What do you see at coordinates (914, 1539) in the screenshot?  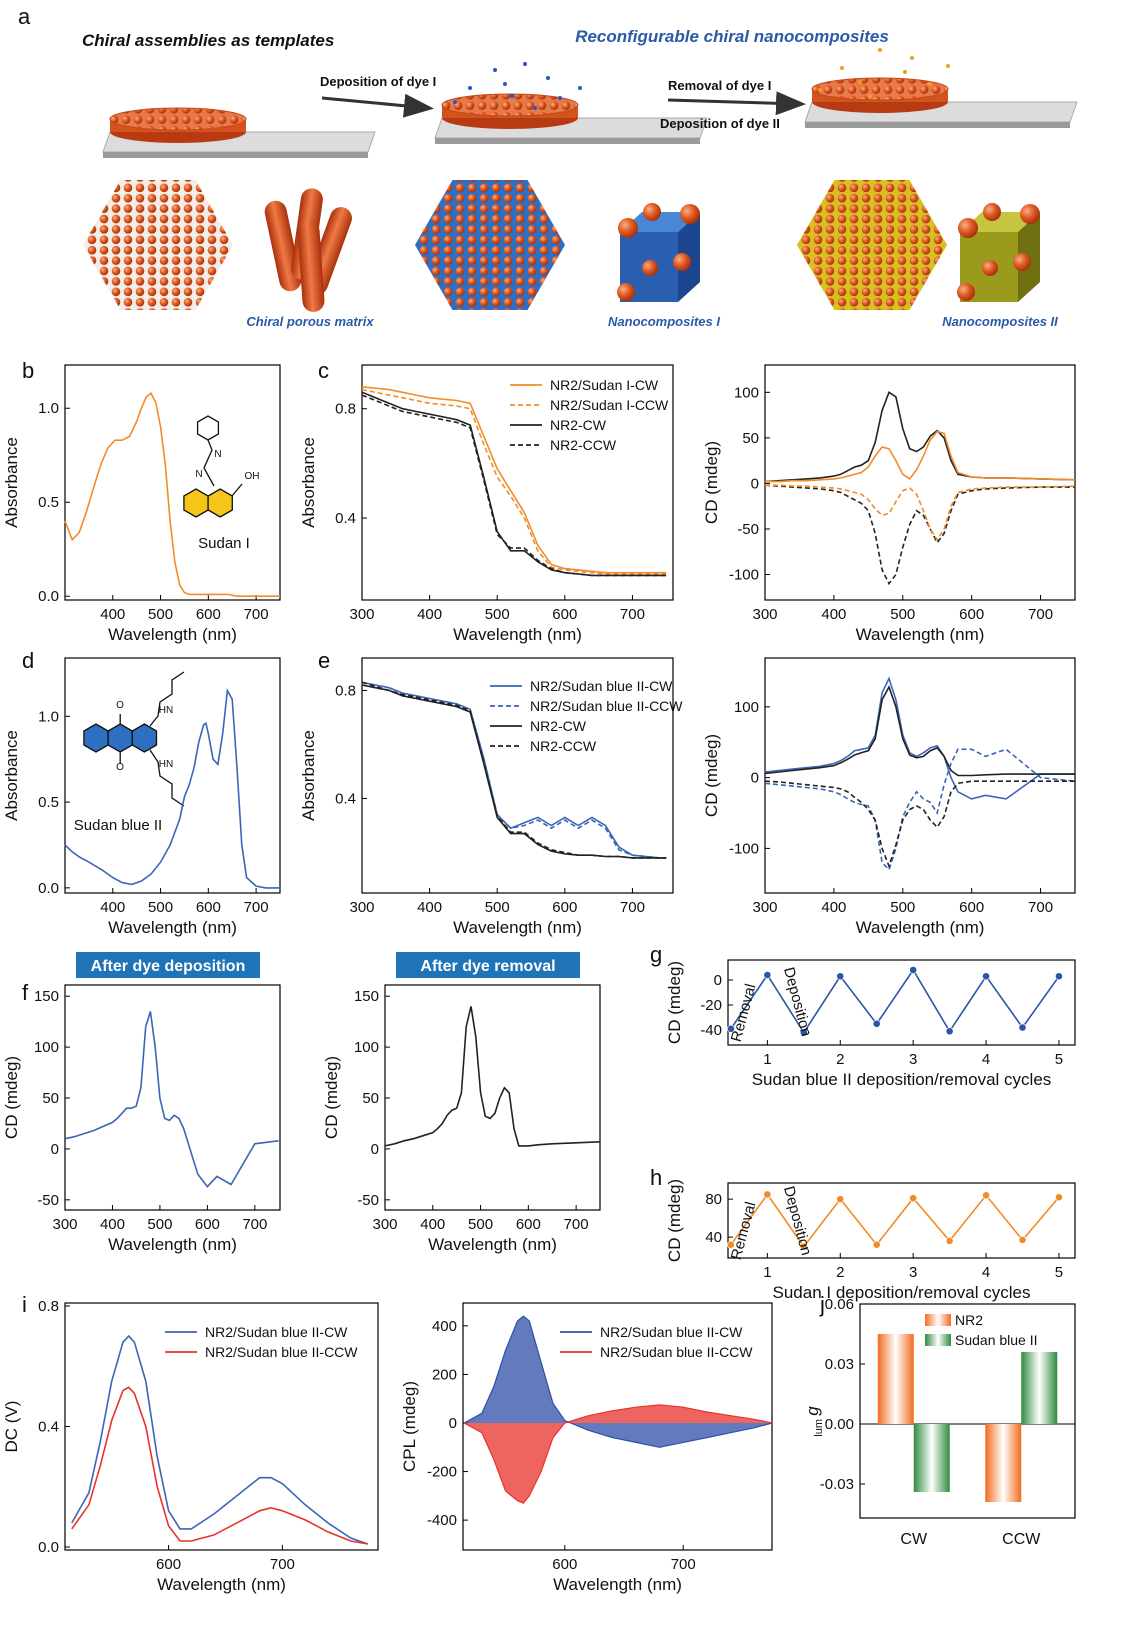 I see `x-tick-label: CW` at bounding box center [914, 1539].